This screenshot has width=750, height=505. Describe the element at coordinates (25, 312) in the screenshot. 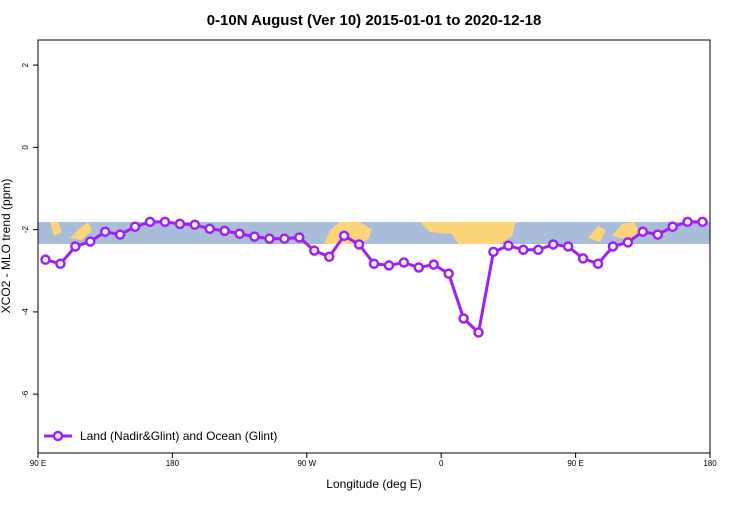

I see `y-tick-label: -4` at that location.